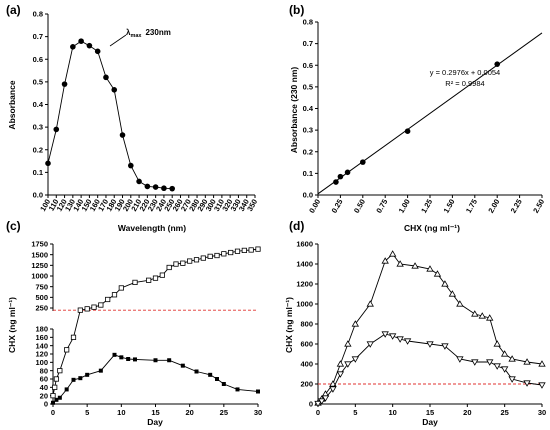 The width and height of the screenshot is (550, 430). I want to click on panel-d-xlabel: Day, so click(430, 422).